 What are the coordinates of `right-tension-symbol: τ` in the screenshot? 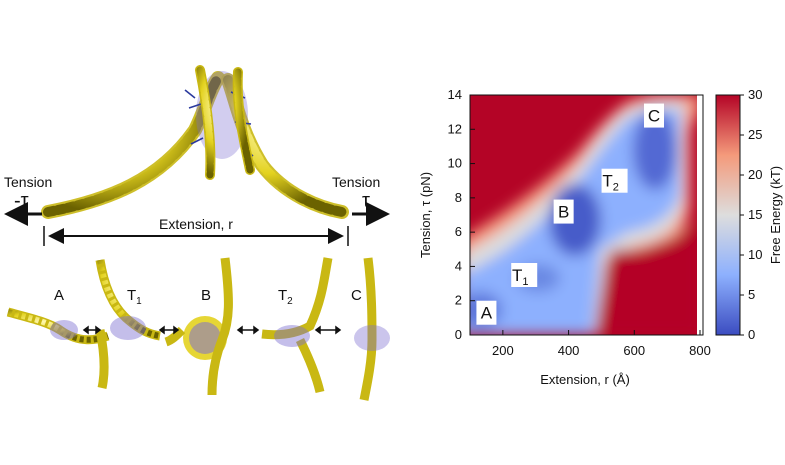 It's located at (366, 201).